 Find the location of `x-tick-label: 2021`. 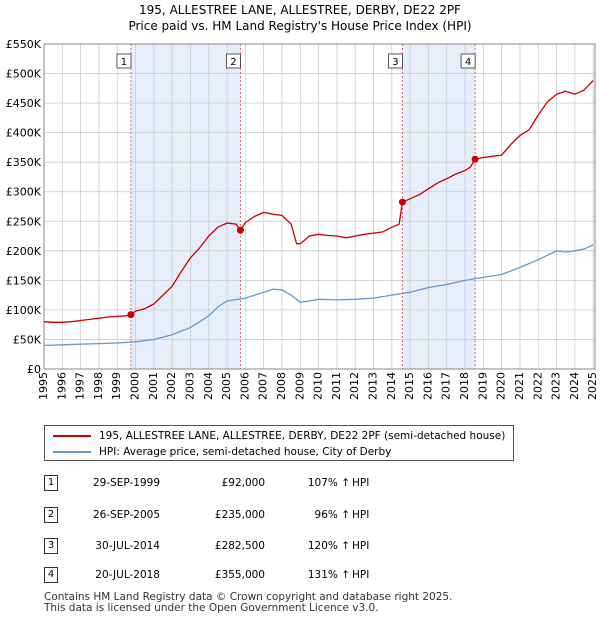

x-tick-label: 2021 is located at coordinates (519, 386).